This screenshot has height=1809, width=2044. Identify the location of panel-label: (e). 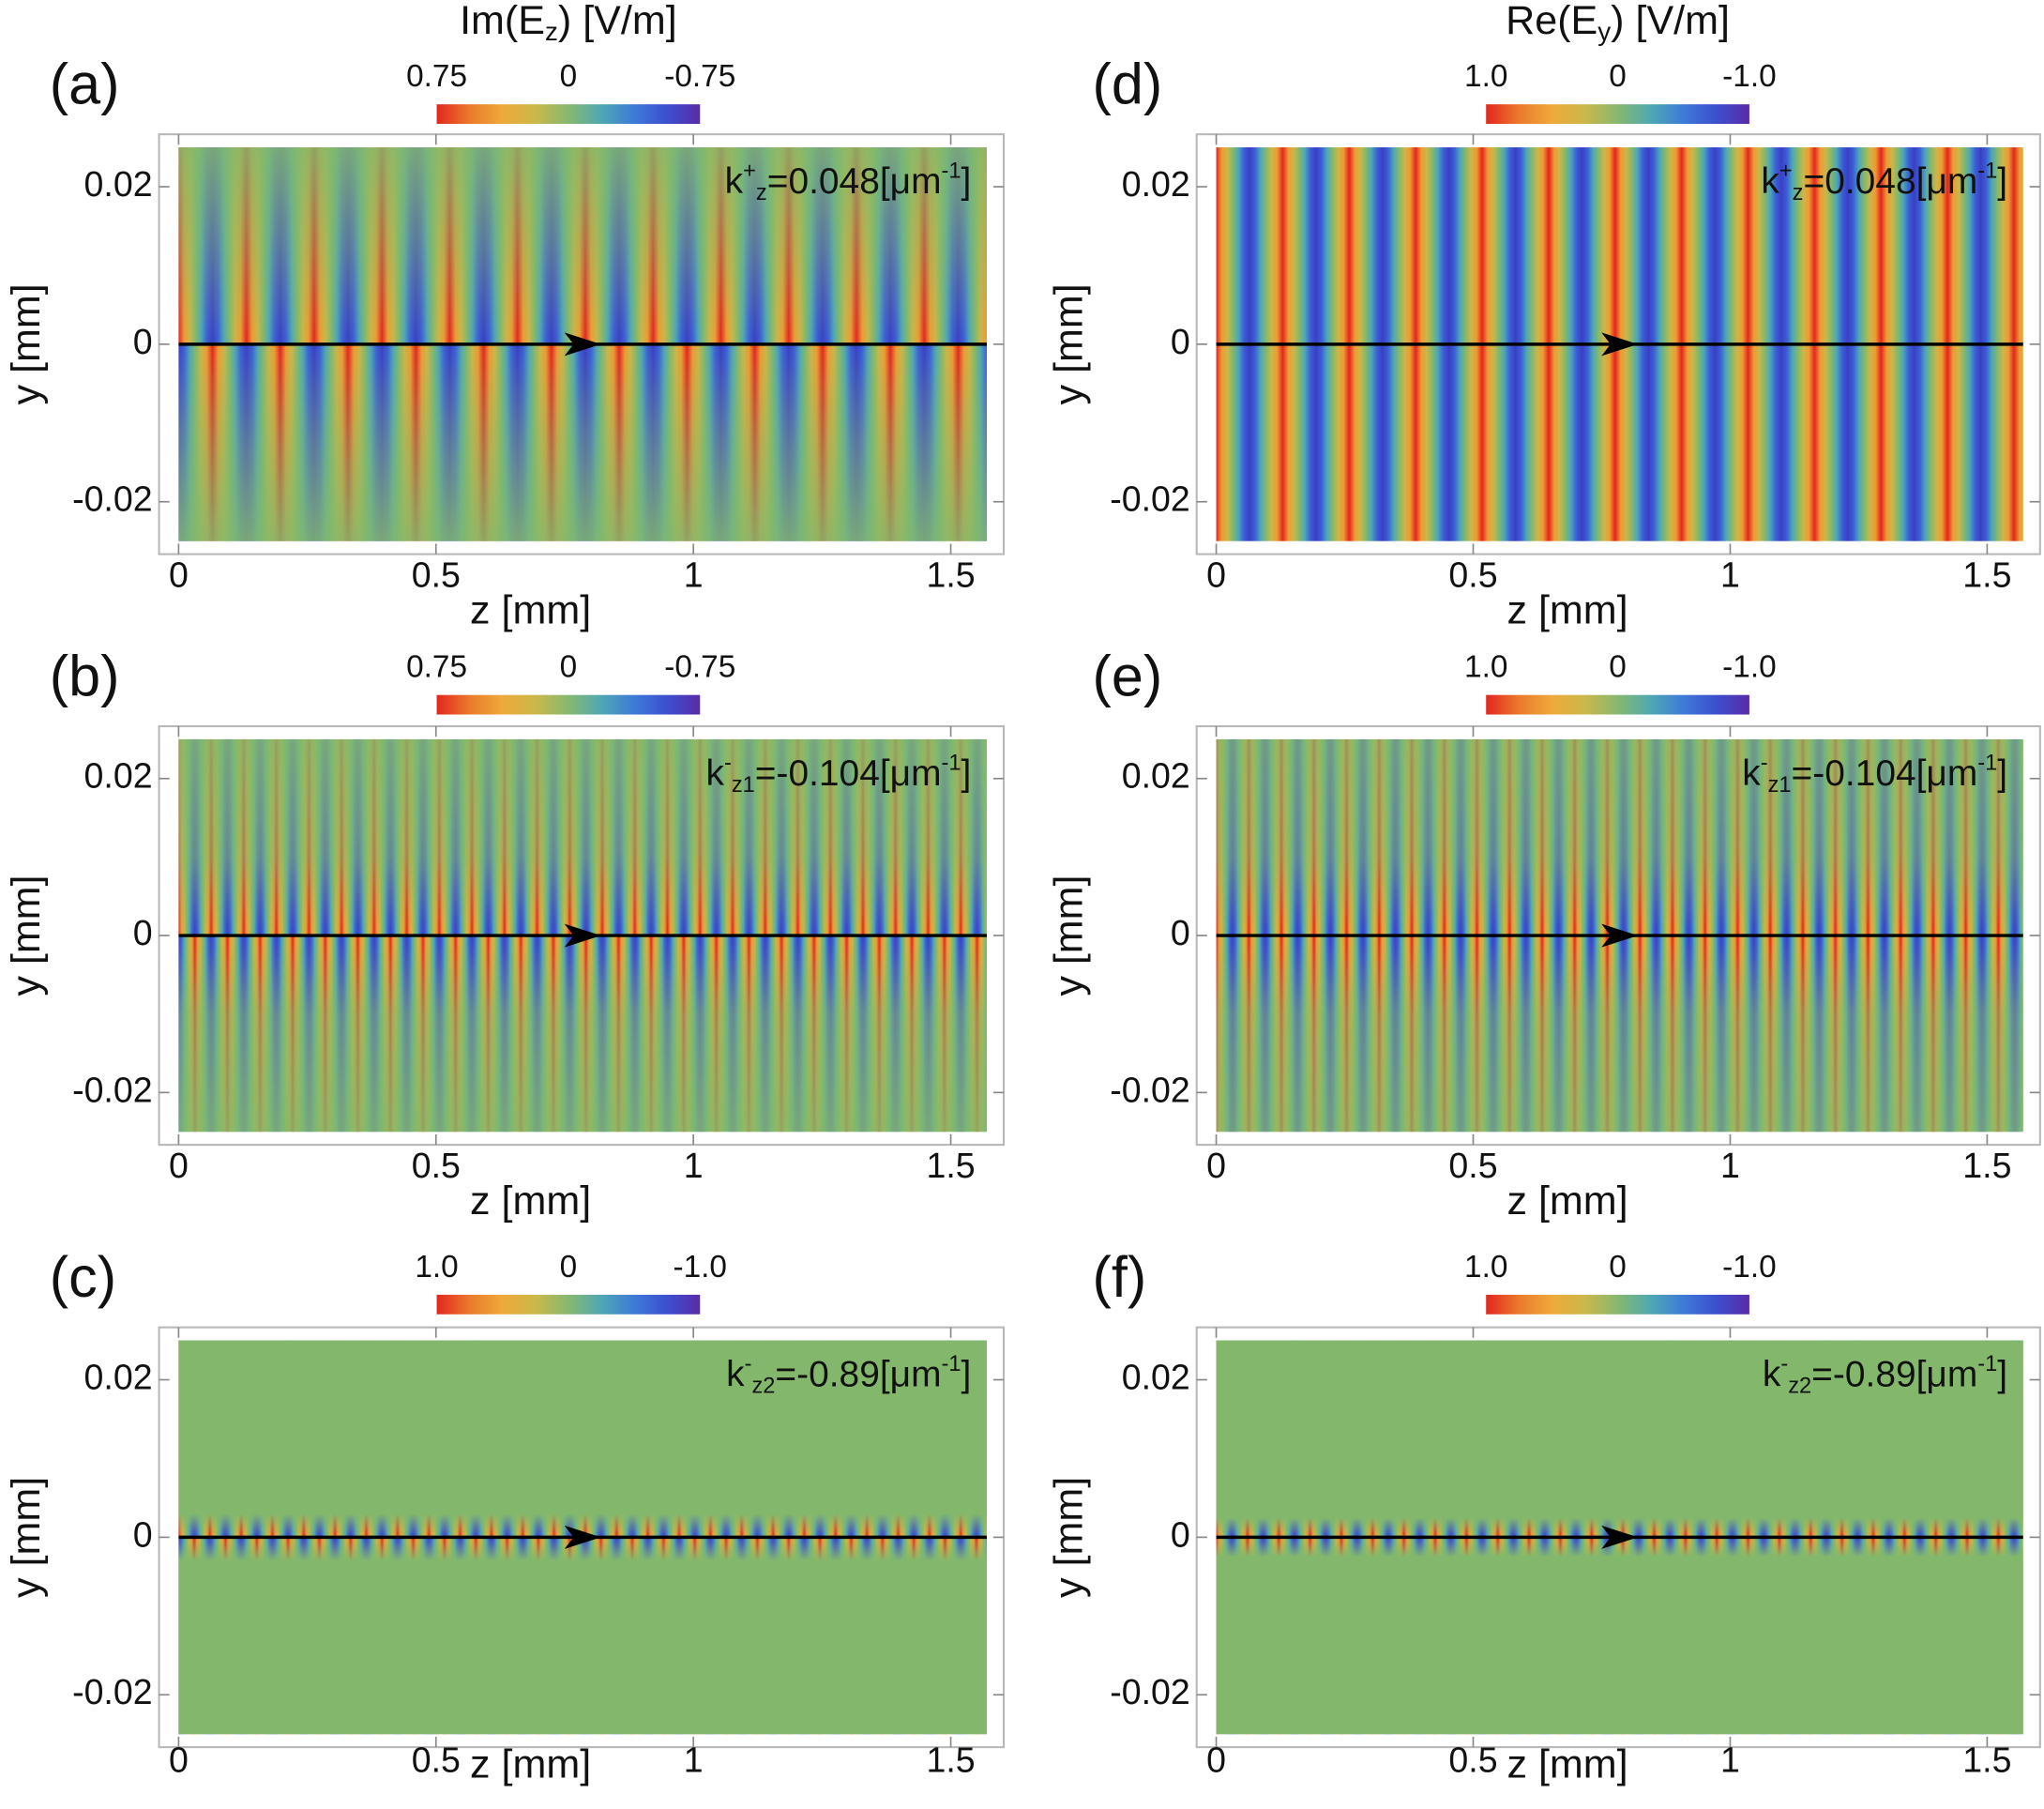
(1128, 677).